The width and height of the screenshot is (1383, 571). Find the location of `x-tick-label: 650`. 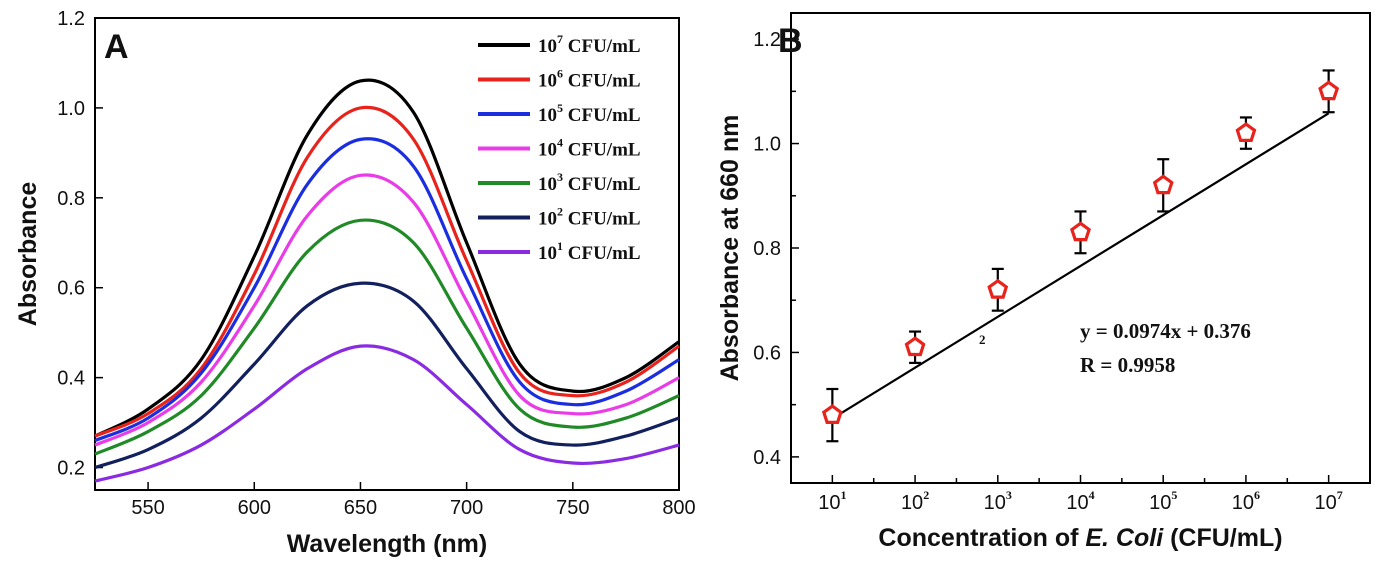

x-tick-label: 650 is located at coordinates (360, 508).